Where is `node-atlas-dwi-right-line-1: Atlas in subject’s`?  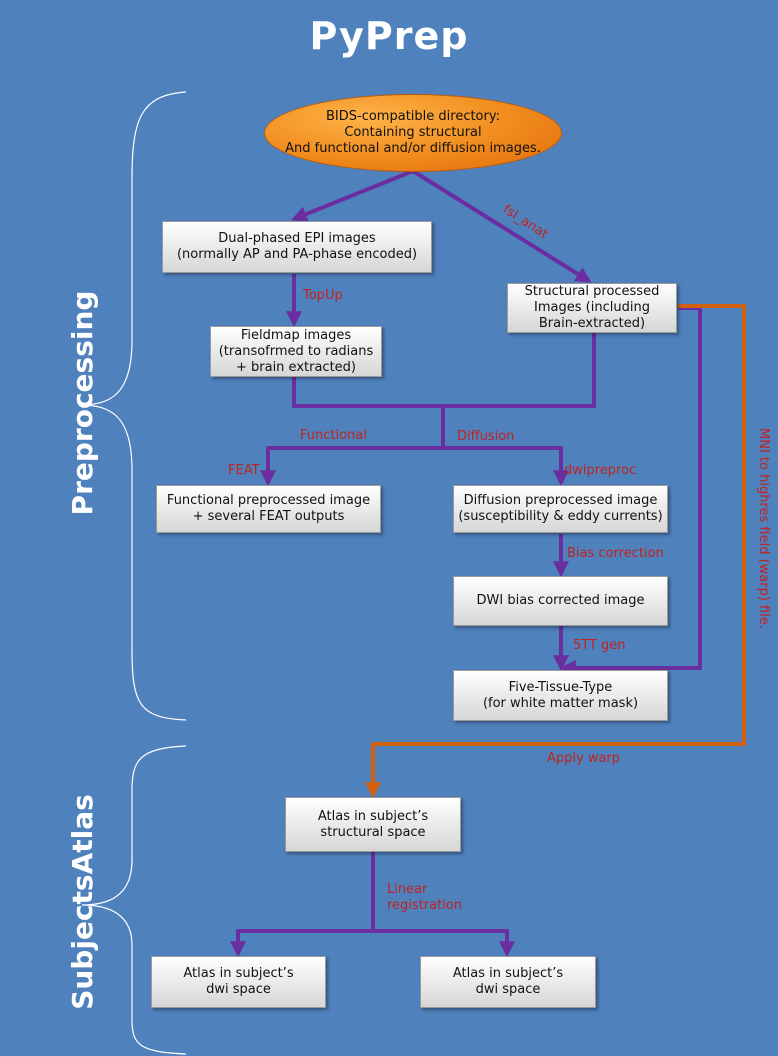 node-atlas-dwi-right-line-1: Atlas in subject’s is located at coordinates (508, 973).